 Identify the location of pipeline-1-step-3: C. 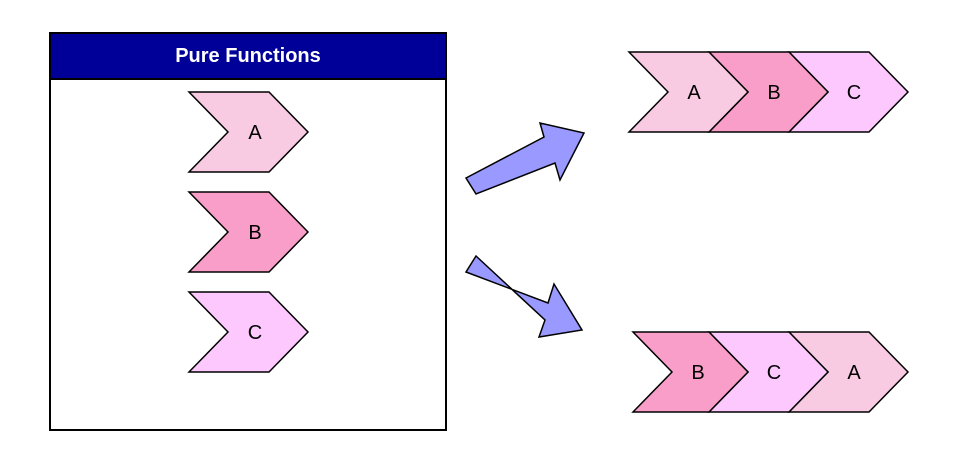
(848, 92).